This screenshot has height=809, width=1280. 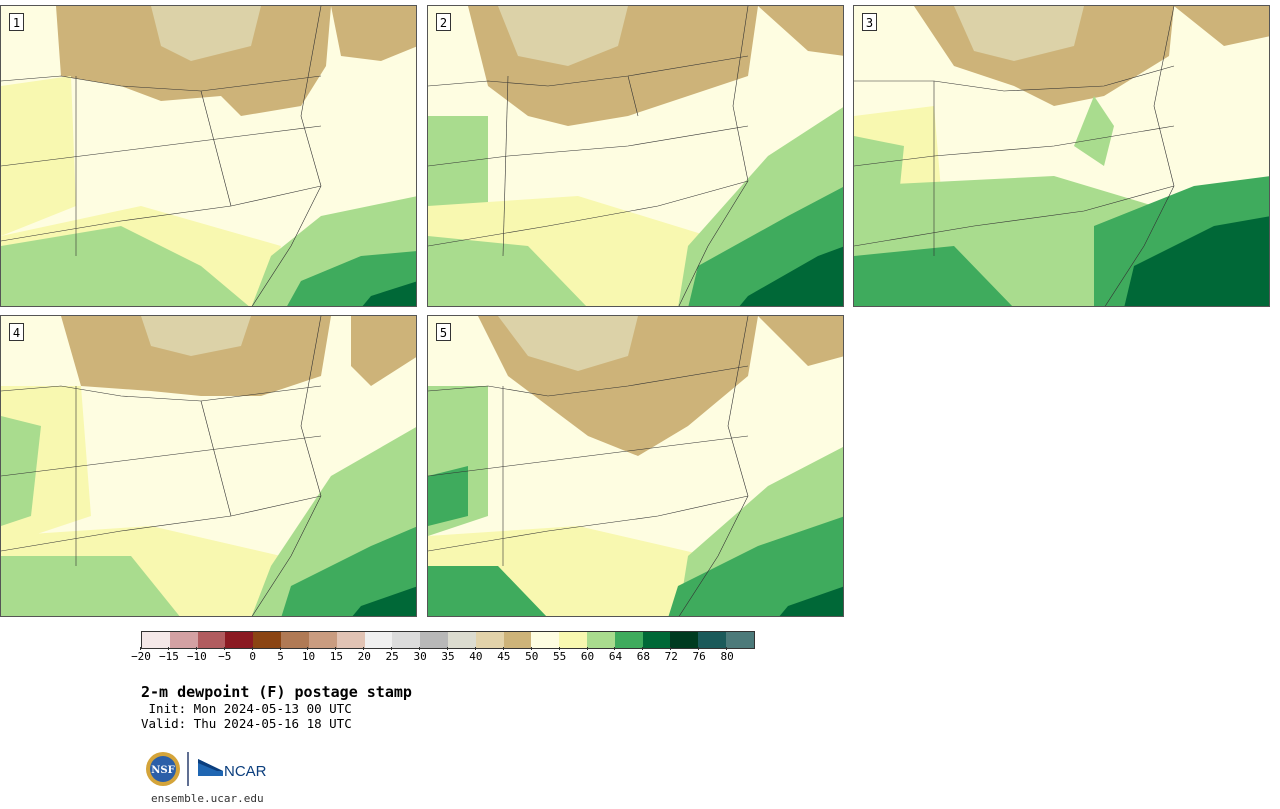 I want to click on colorbar-tick-label: 15, so click(x=336, y=655).